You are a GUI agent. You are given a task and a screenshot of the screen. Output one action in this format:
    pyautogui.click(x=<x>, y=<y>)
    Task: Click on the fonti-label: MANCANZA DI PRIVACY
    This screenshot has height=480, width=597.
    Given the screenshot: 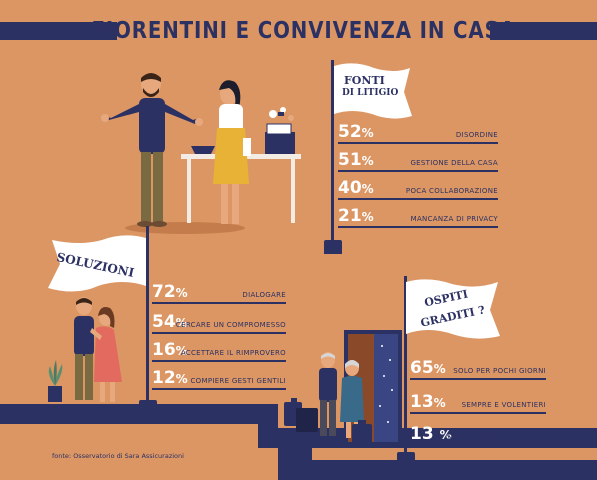 What is the action you would take?
    pyautogui.click(x=454, y=219)
    